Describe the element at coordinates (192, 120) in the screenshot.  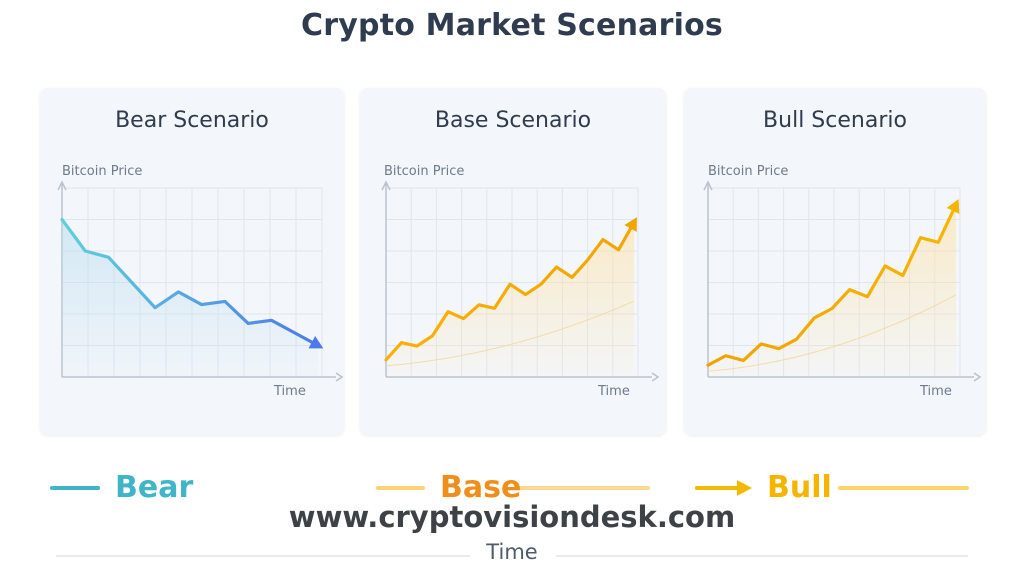
I see `bear-panel-title: Bear Scenario` at that location.